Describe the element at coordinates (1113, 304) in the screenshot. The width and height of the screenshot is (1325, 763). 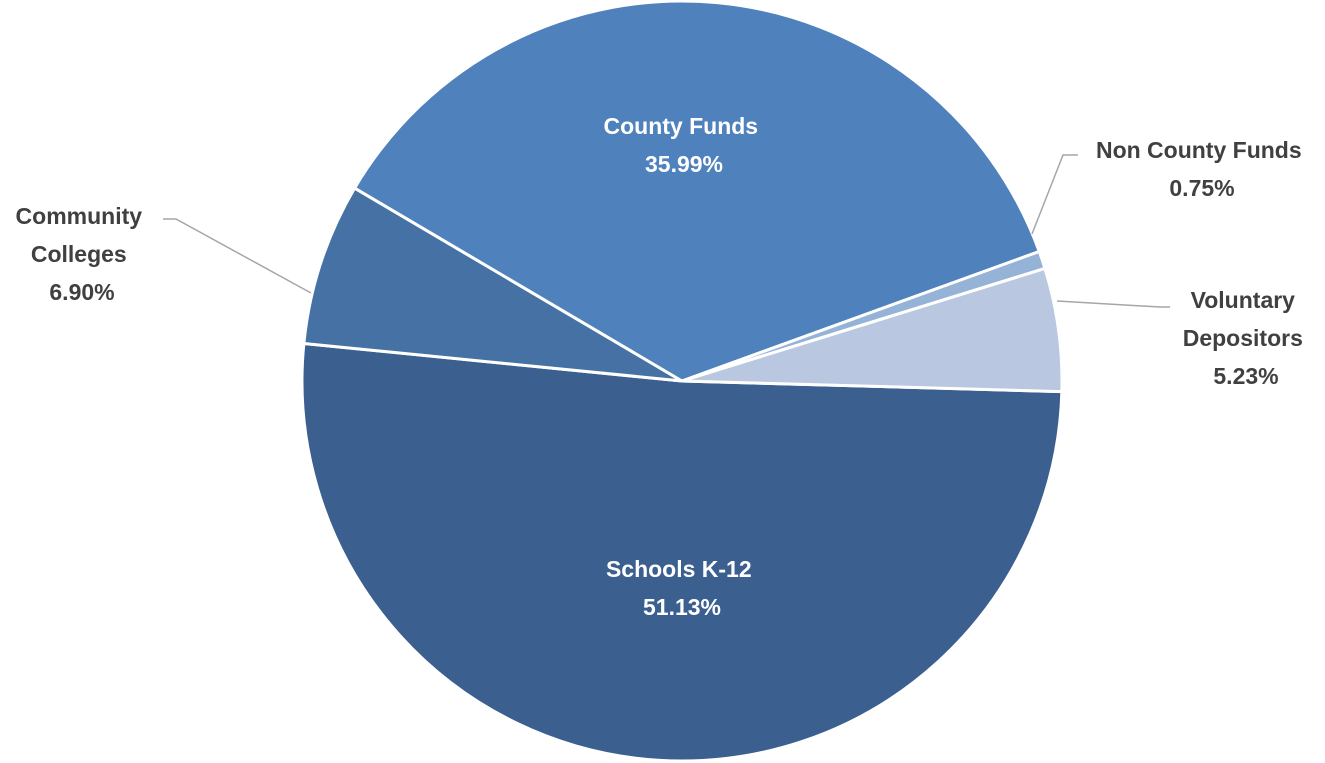
I see `leader-line-voluntary-depositors` at that location.